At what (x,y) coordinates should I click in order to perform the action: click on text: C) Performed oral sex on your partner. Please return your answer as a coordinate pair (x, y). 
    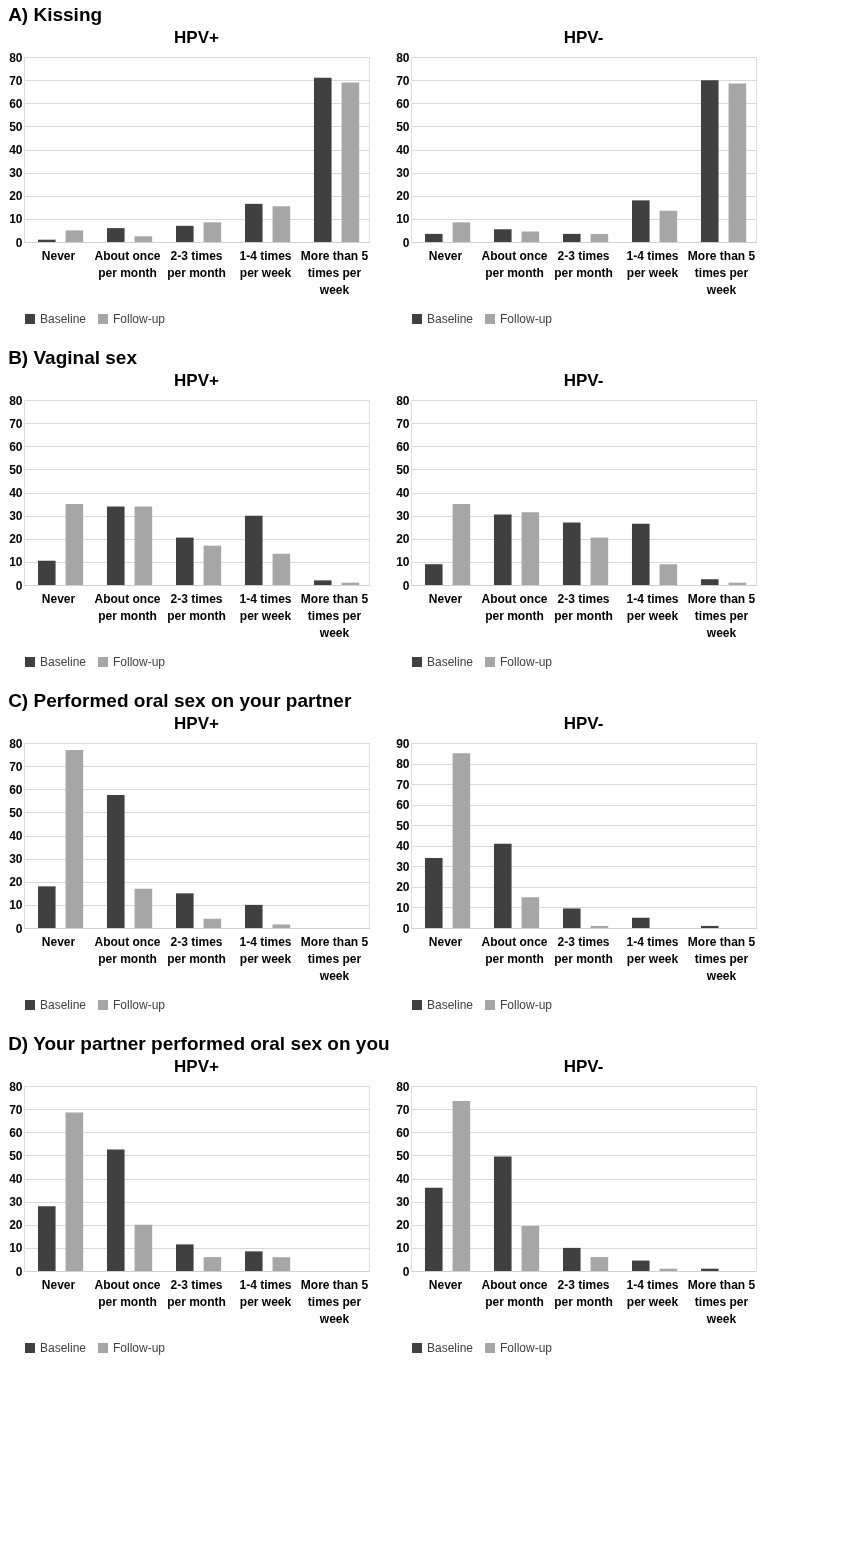
    Looking at the image, I should click on (180, 700).